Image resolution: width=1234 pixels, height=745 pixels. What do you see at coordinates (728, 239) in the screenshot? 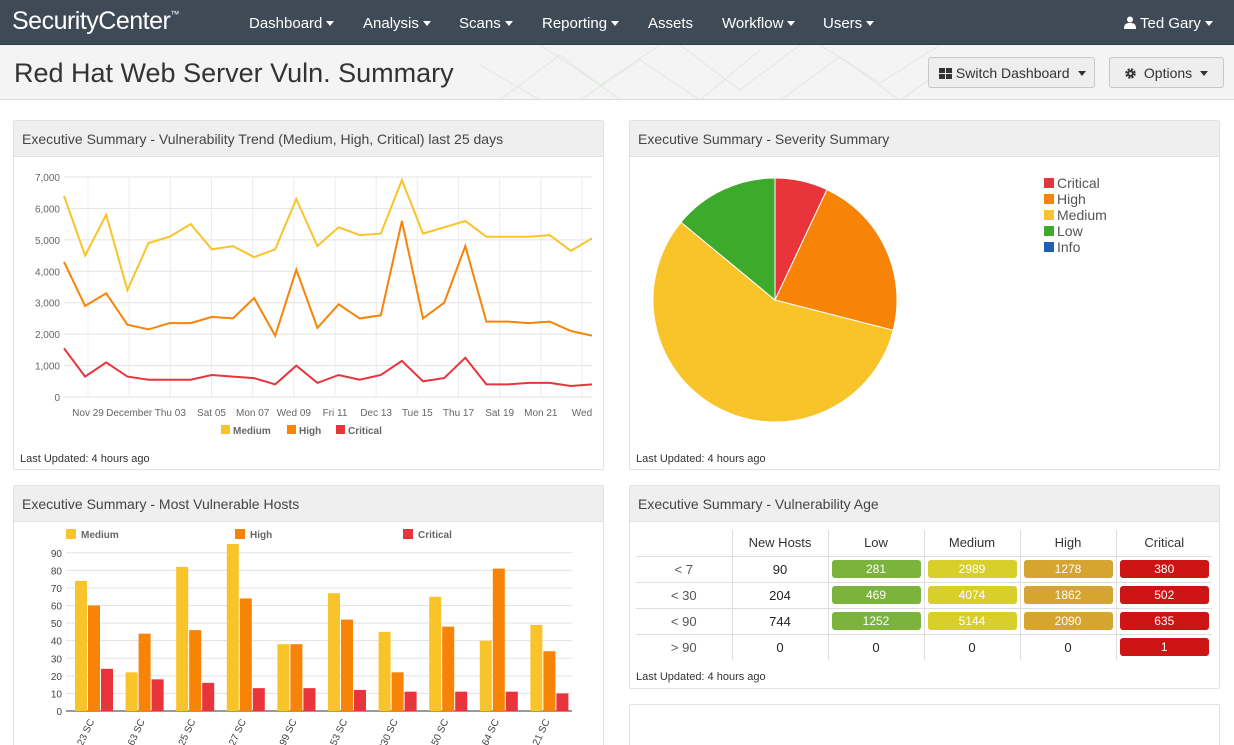
I see `pie-slice-low` at bounding box center [728, 239].